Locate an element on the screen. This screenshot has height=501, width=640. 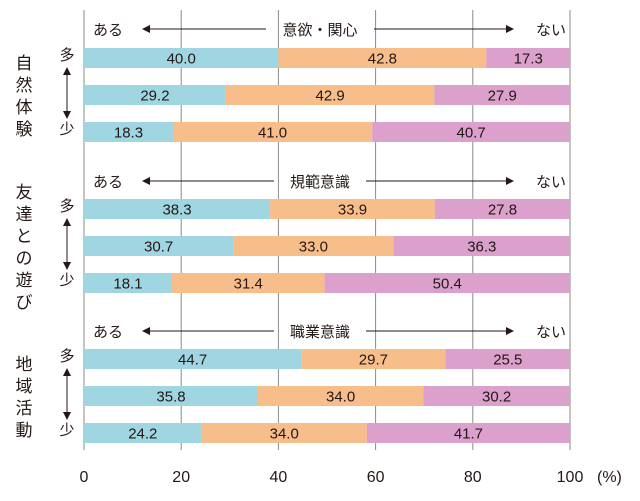
segment-value-label: 30.7 is located at coordinates (158, 247).